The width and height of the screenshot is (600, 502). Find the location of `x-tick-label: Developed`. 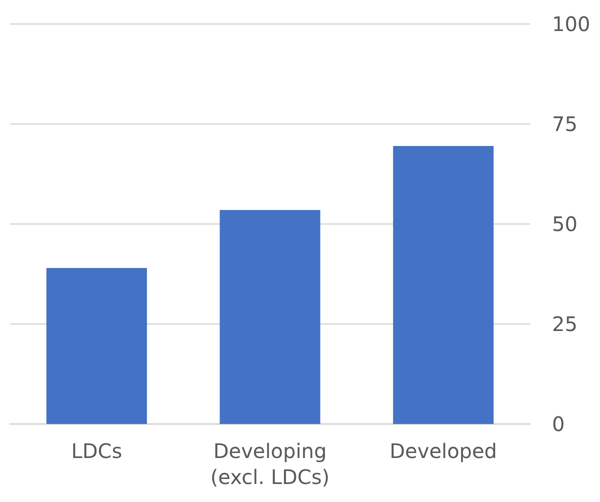

x-tick-label: Developed is located at coordinates (444, 451).